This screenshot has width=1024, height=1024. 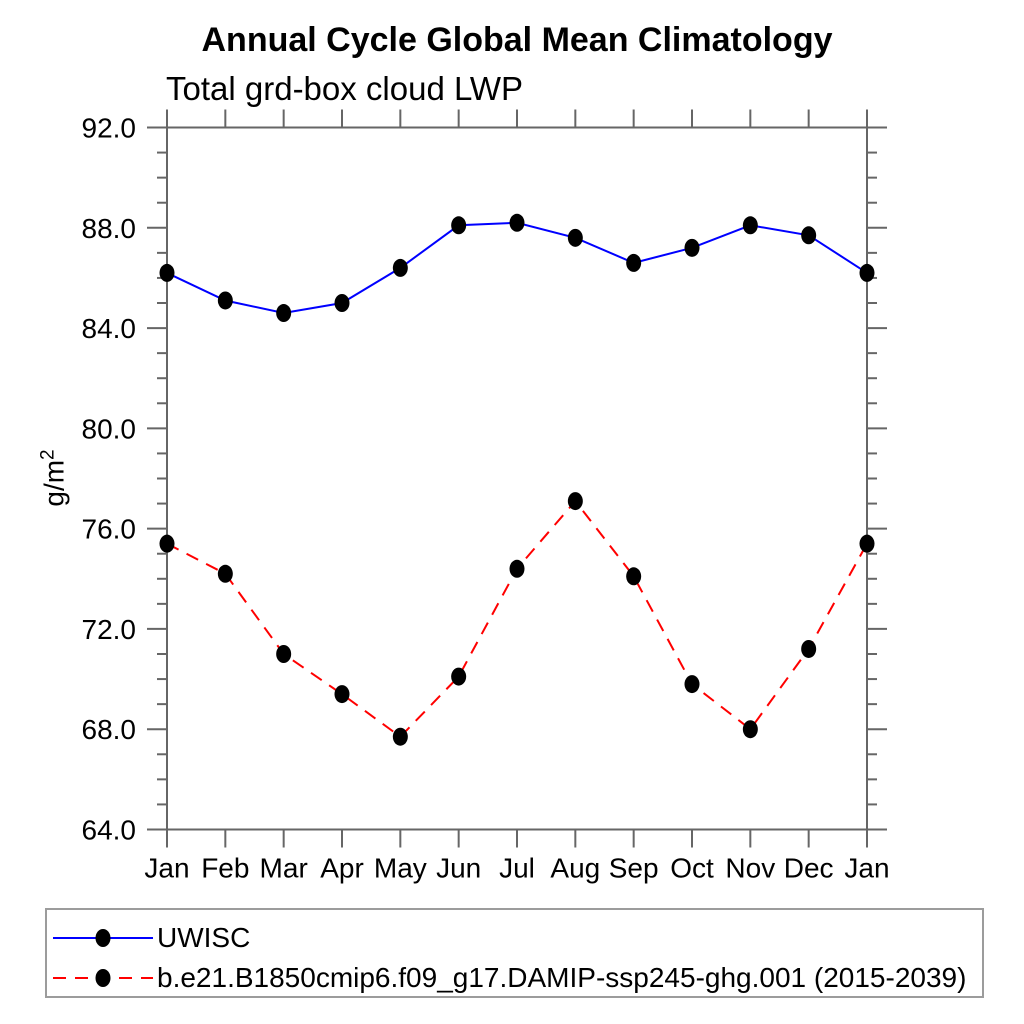 What do you see at coordinates (109, 729) in the screenshot?
I see `y-tick-label: 68.0` at bounding box center [109, 729].